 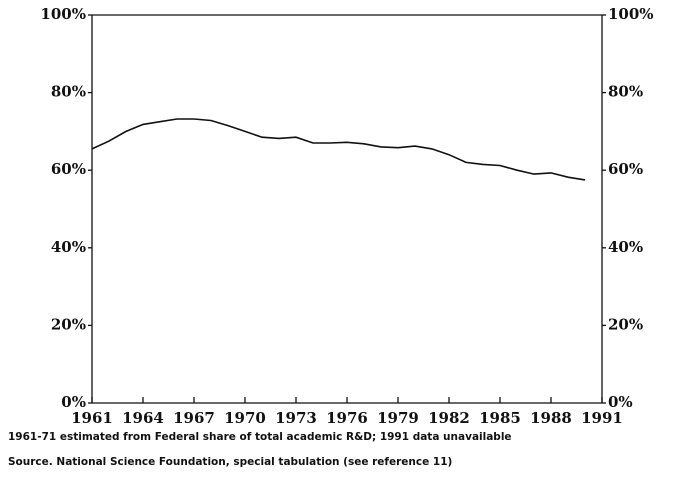 What do you see at coordinates (245, 418) in the screenshot?
I see `x-tick-label: 1970` at bounding box center [245, 418].